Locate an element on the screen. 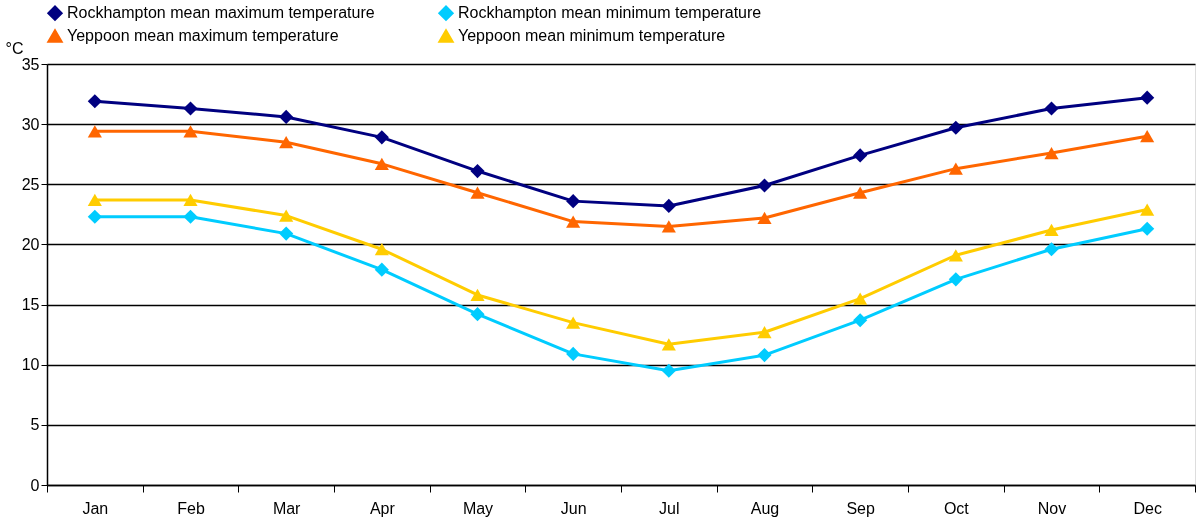 The image size is (1201, 521). x-tick-label: Jun is located at coordinates (573, 508).